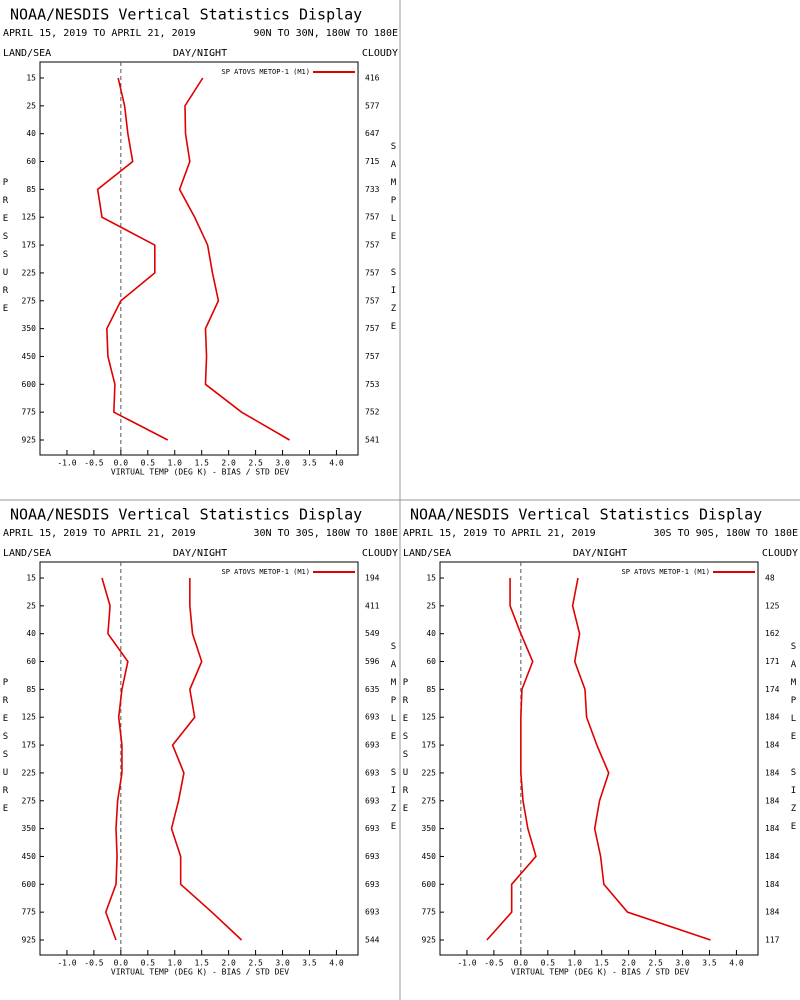 The width and height of the screenshot is (800, 1000). What do you see at coordinates (372, 412) in the screenshot?
I see `sample-size: 752` at bounding box center [372, 412].